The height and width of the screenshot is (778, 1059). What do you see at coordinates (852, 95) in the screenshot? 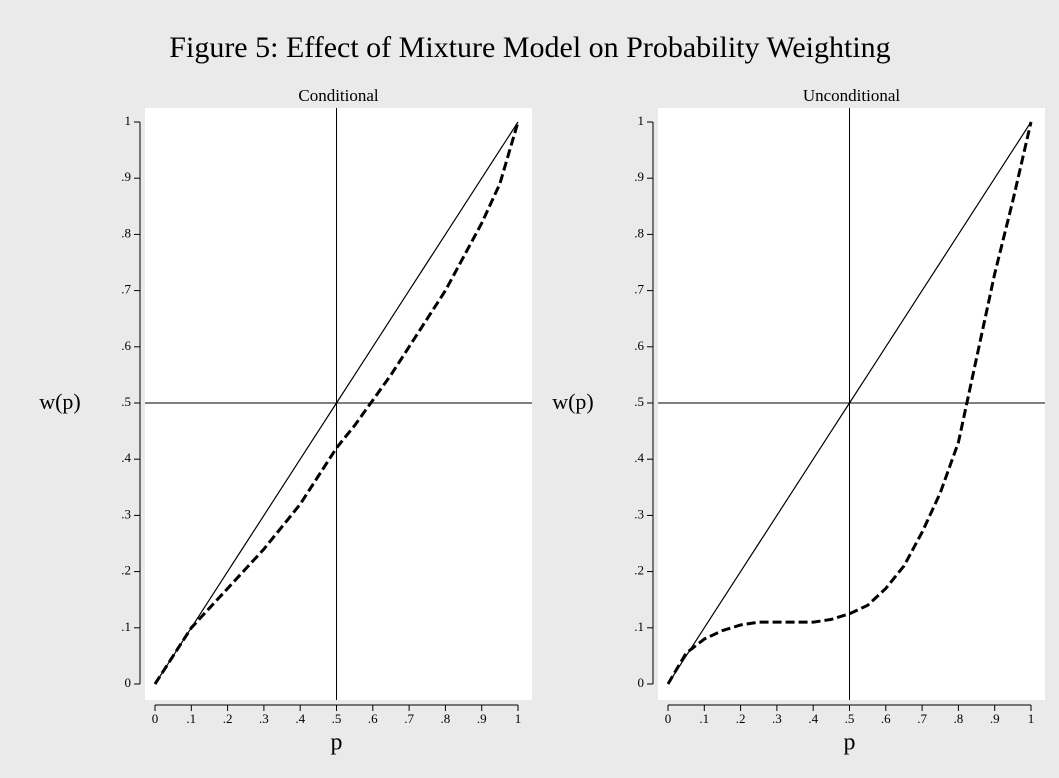
I see `panel-title: Unconditional` at bounding box center [852, 95].